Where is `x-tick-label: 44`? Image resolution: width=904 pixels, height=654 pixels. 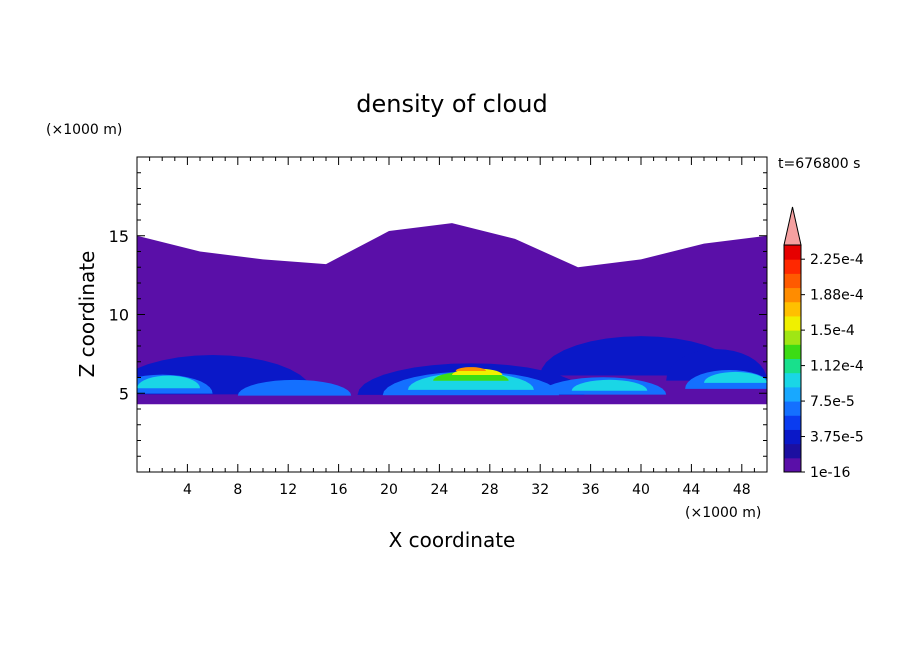 x-tick-label: 44 is located at coordinates (691, 490).